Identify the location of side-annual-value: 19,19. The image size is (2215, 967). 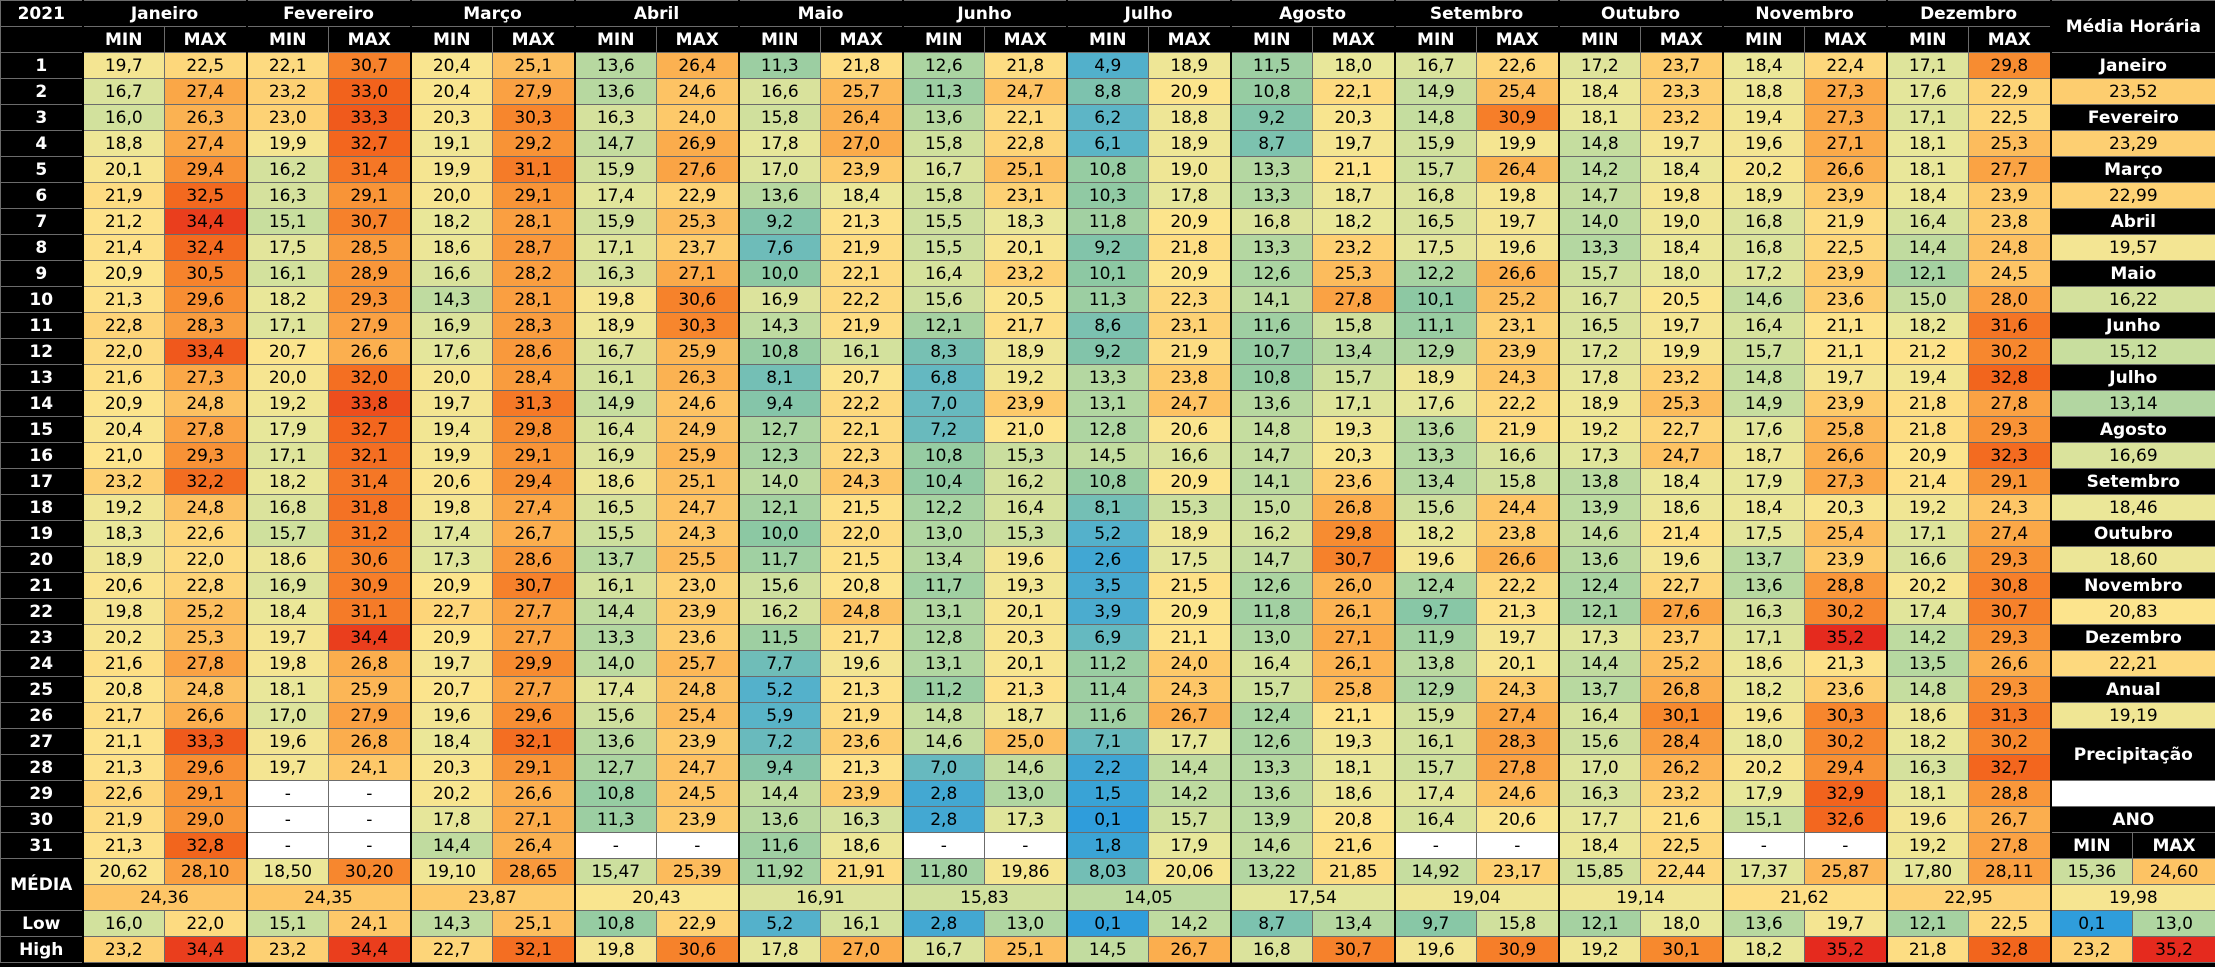
(2132, 715).